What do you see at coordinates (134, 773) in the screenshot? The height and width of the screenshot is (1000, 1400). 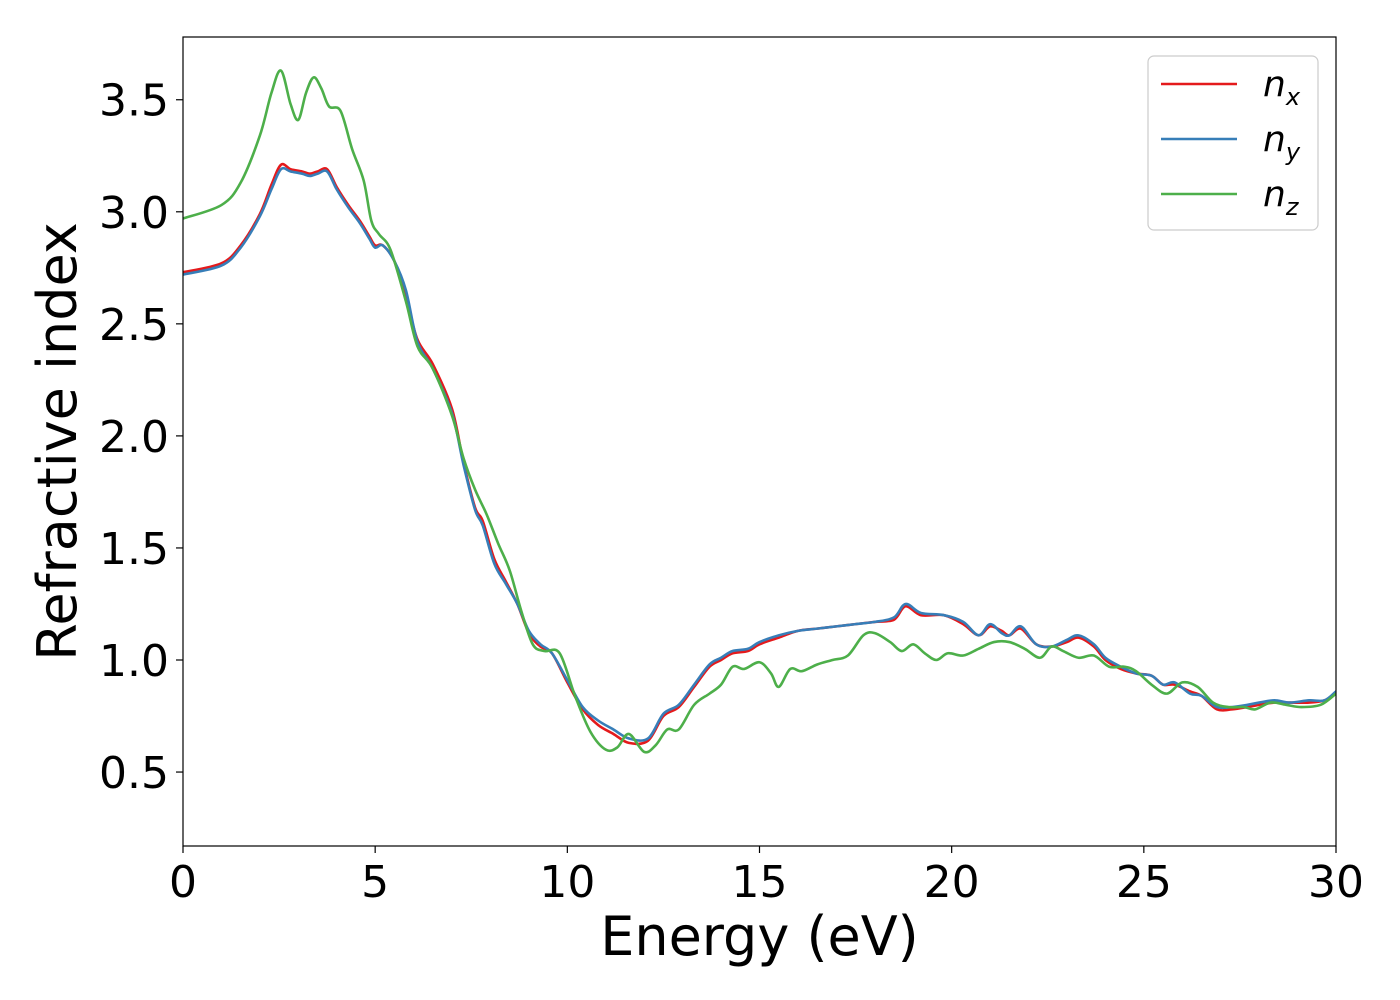 I see `y-tick-label: 0.5` at bounding box center [134, 773].